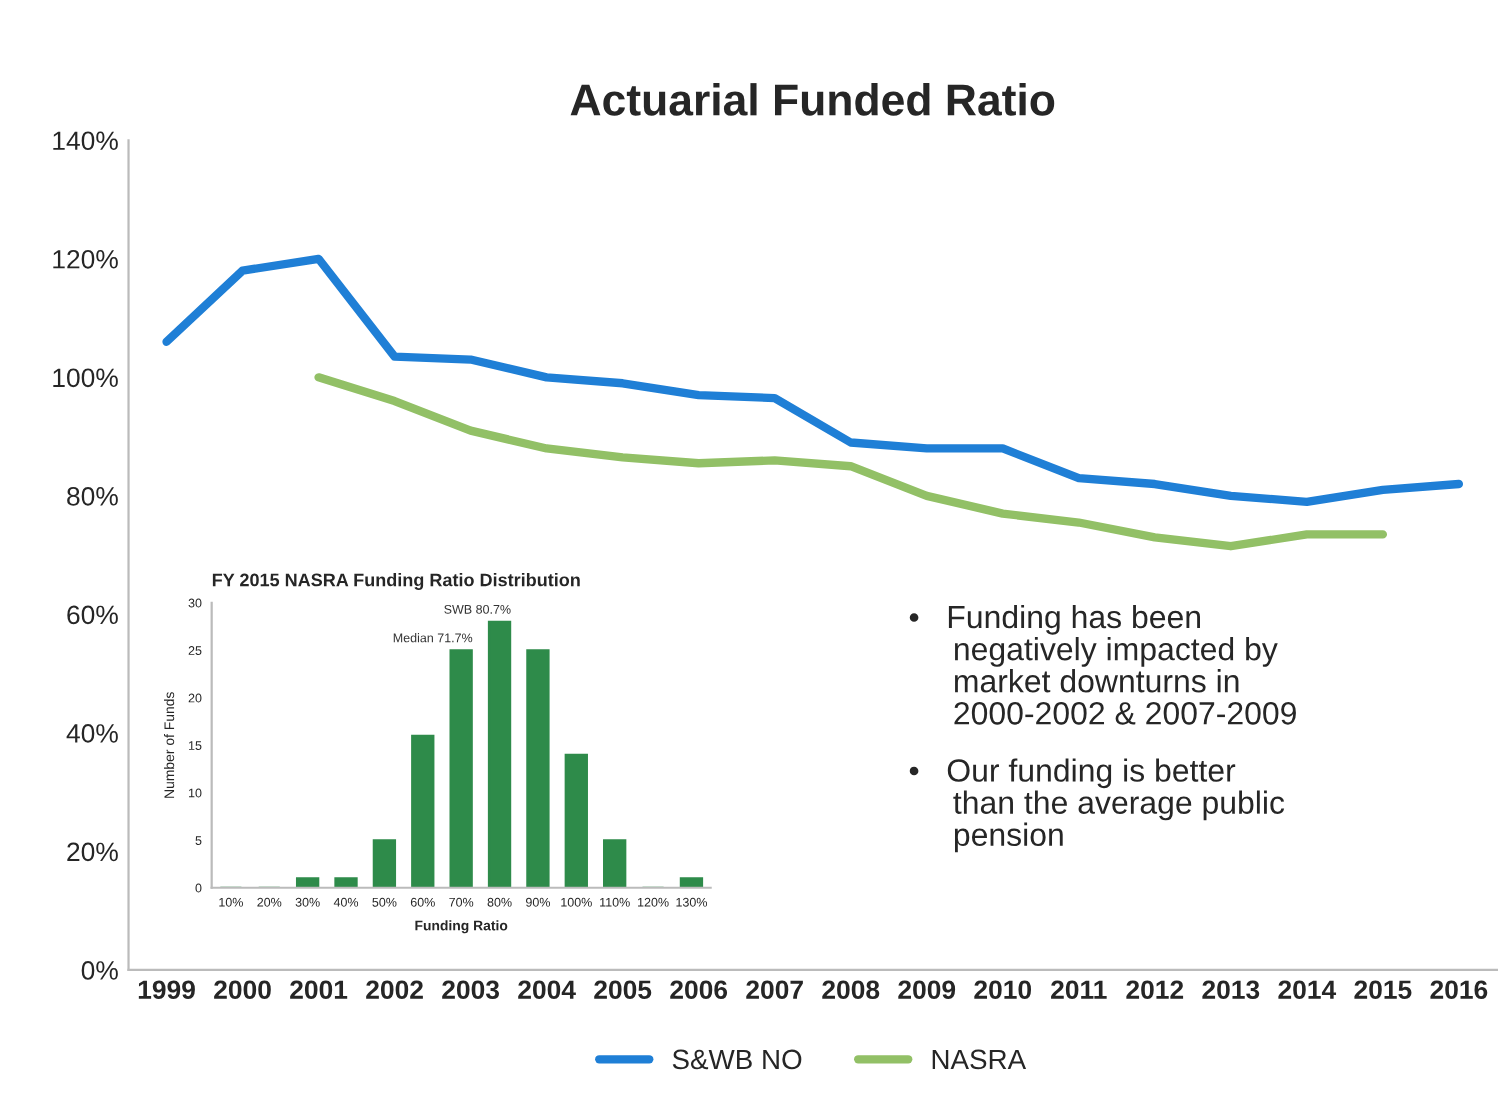 This screenshot has height=1096, width=1512. Describe the element at coordinates (737, 1059) in the screenshot. I see `legend-label: S&WB NO` at that location.